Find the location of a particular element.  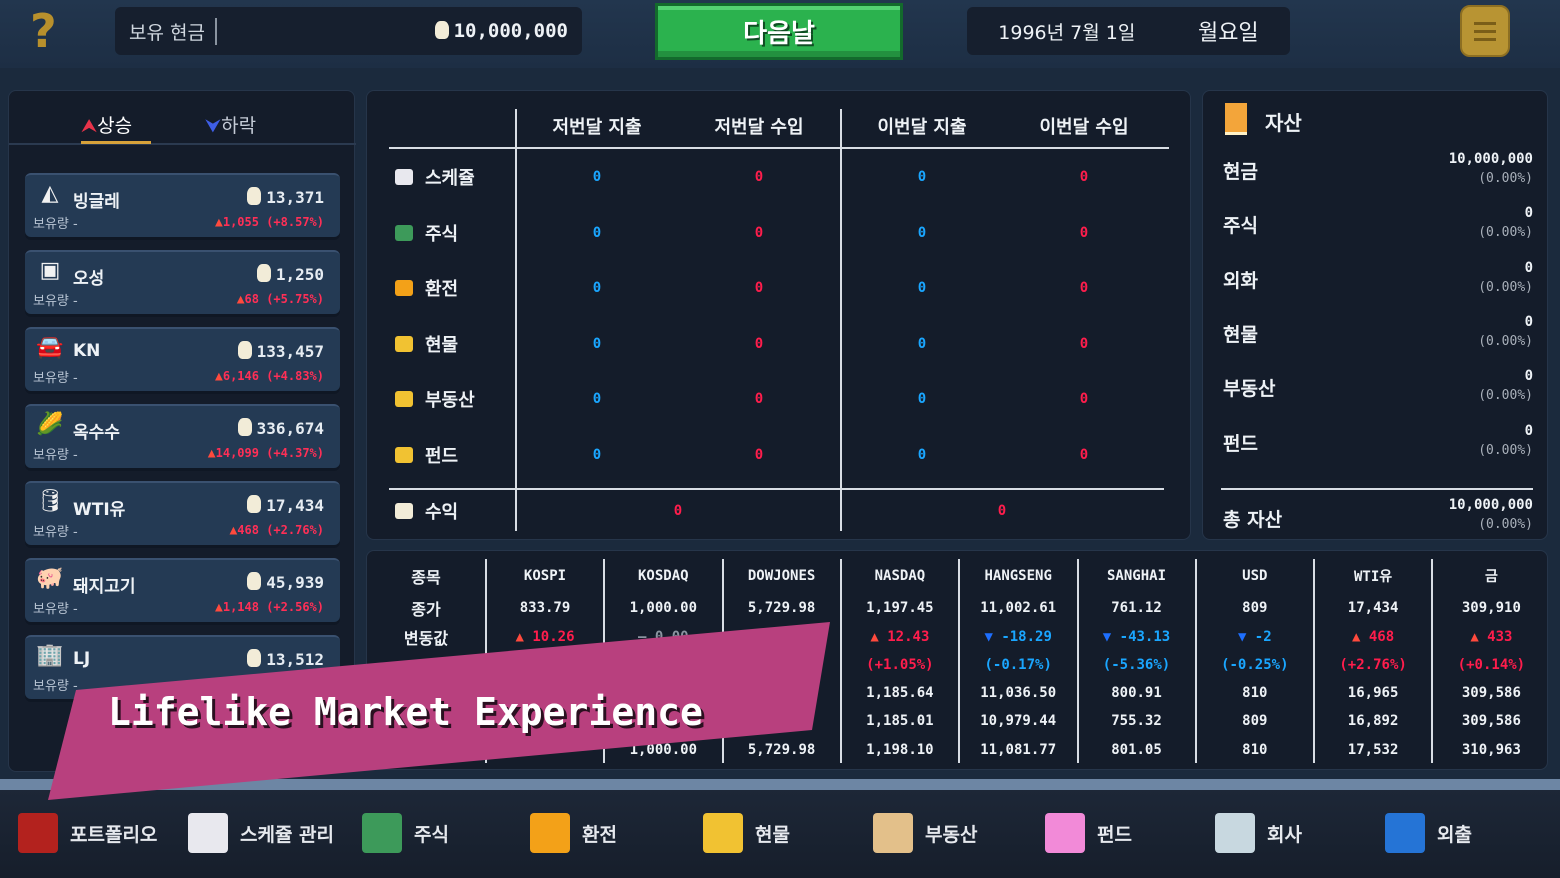

stock-card: 🛢 WTI유 17,434 보유량 - ▲468 (+2.76%) is located at coordinates (182, 513).